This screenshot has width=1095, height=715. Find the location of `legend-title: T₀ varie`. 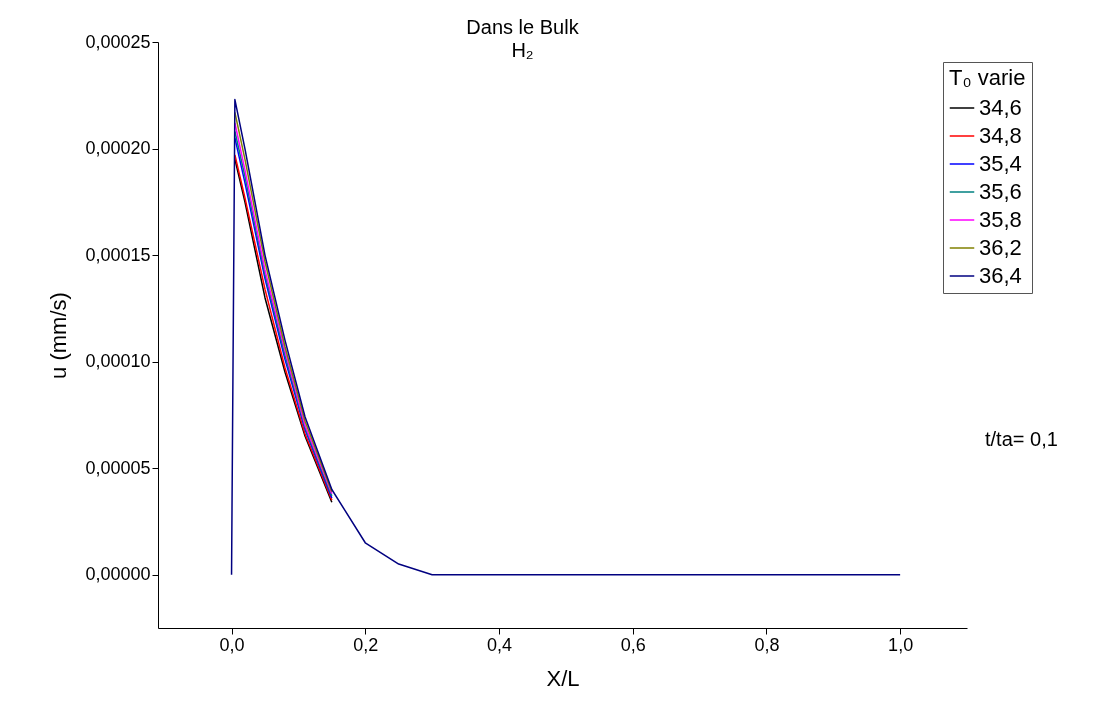

legend-title: T₀ varie is located at coordinates (987, 77).